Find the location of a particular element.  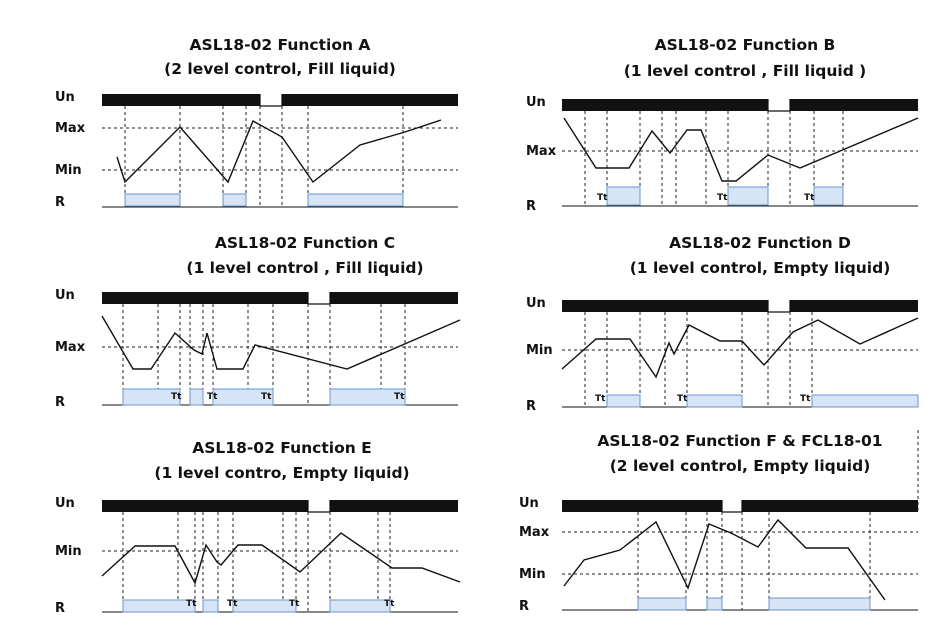

panel-title: ASL18-02 Function D is located at coordinates (760, 243).